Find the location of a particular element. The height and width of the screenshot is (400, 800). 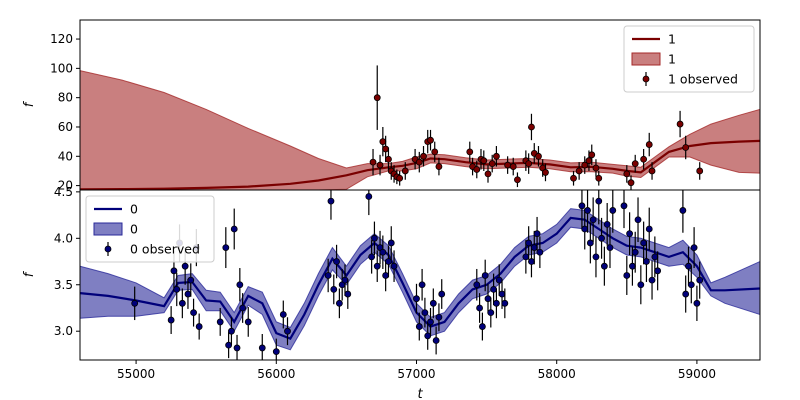

bottom-y-tick-label: 4.0 is located at coordinates (63, 238).